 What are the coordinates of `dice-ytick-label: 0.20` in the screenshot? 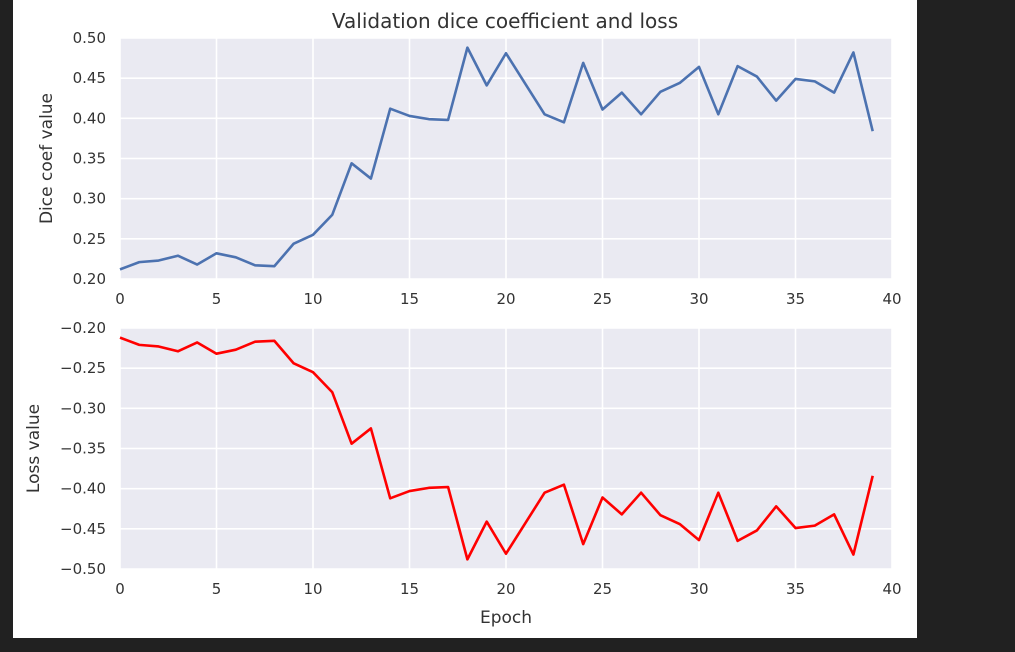 It's located at (89, 279).